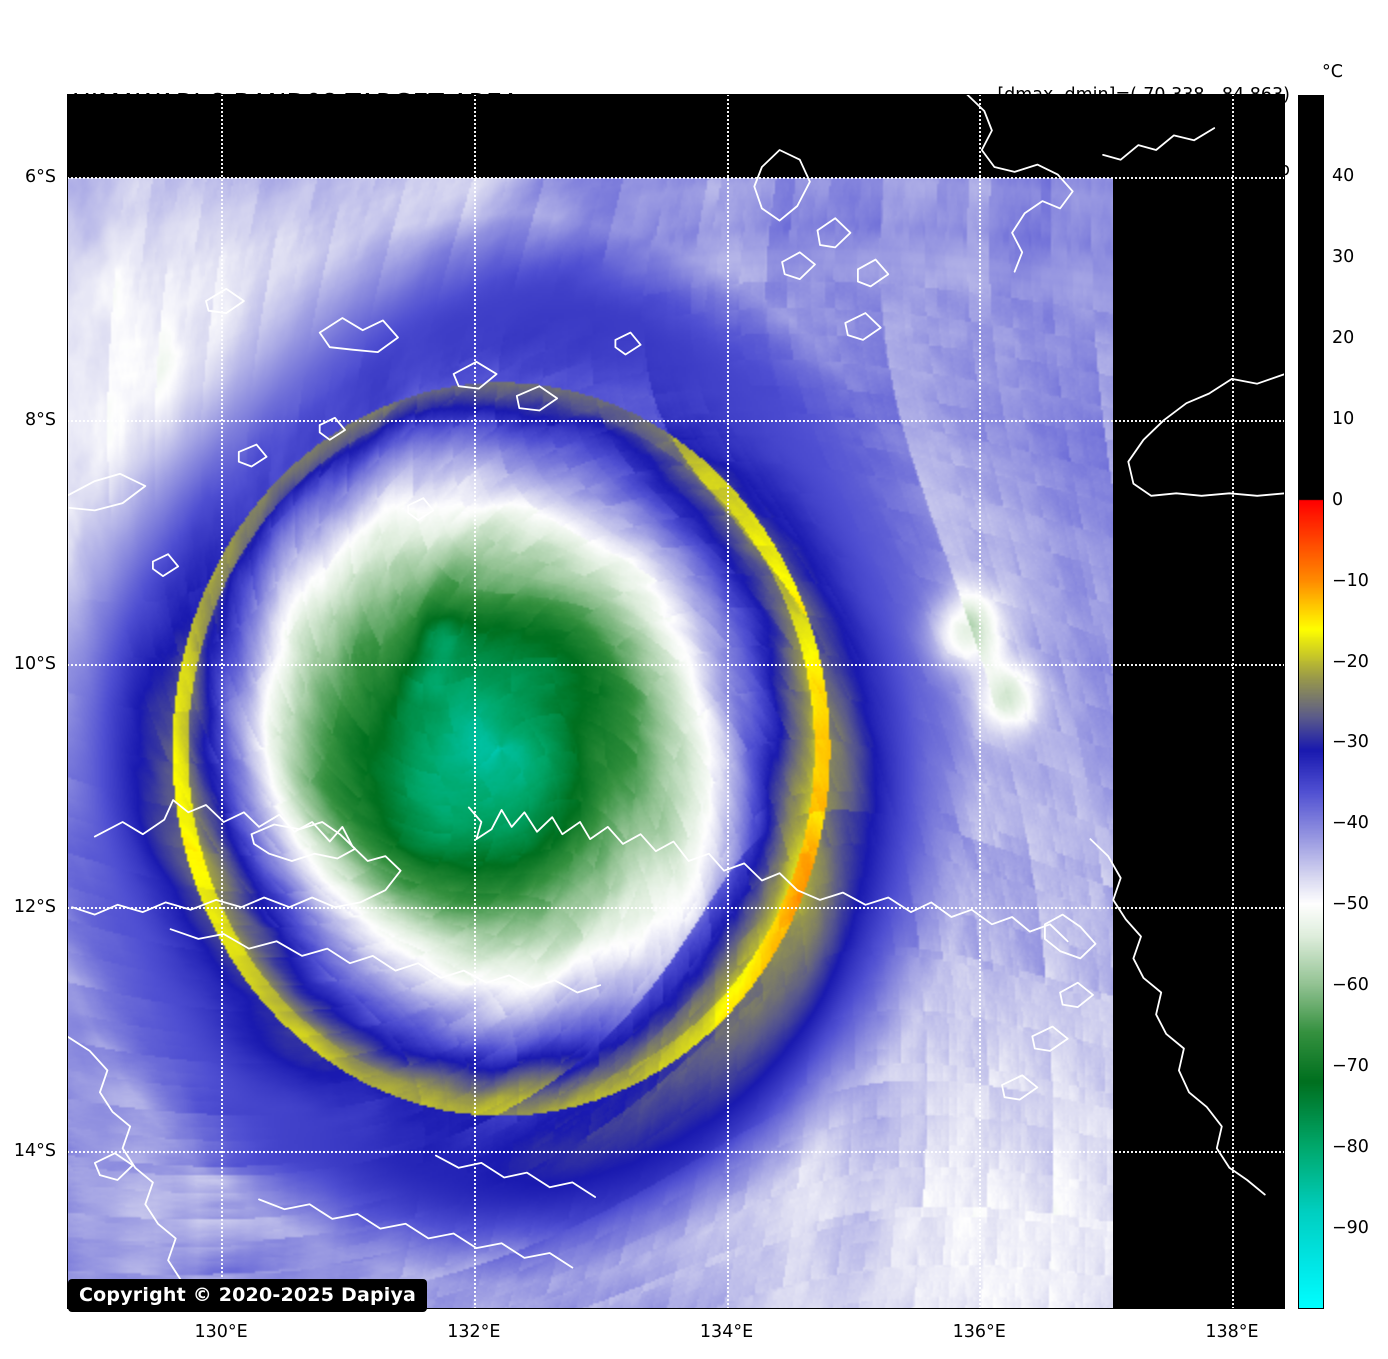  I want to click on colorbar-tick-label: −70, so click(1350, 1066).